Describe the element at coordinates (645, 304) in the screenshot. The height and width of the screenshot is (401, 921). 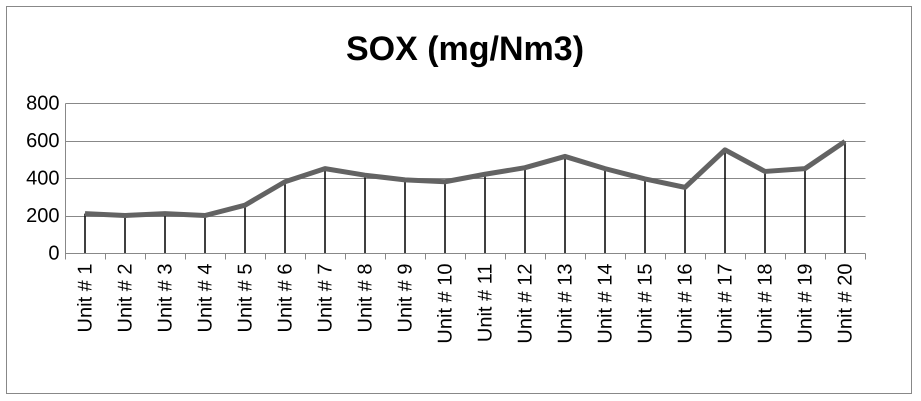
I see `x-tick-label: Unit # 15` at that location.